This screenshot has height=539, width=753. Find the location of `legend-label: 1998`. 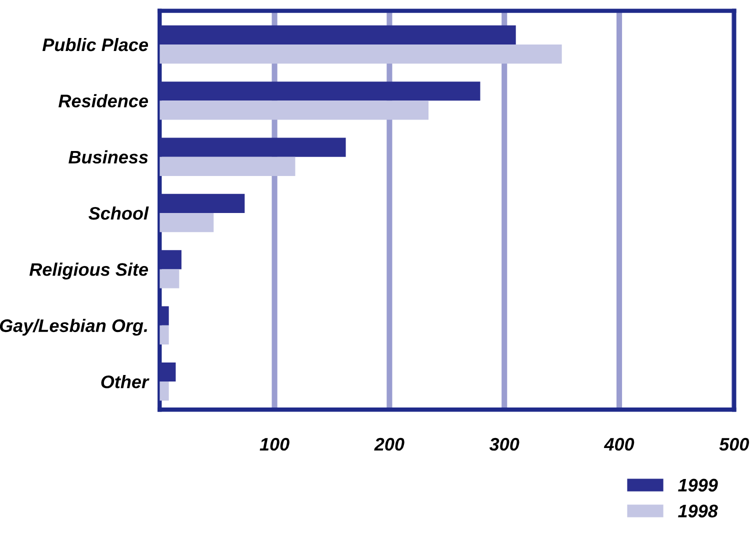

legend-label: 1998 is located at coordinates (698, 511).